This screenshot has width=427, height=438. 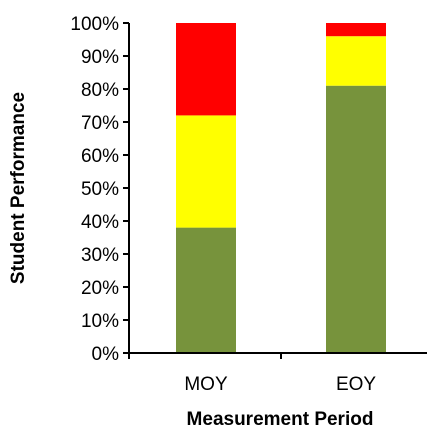 I want to click on y-tick-label: 70%, so click(x=100, y=123).